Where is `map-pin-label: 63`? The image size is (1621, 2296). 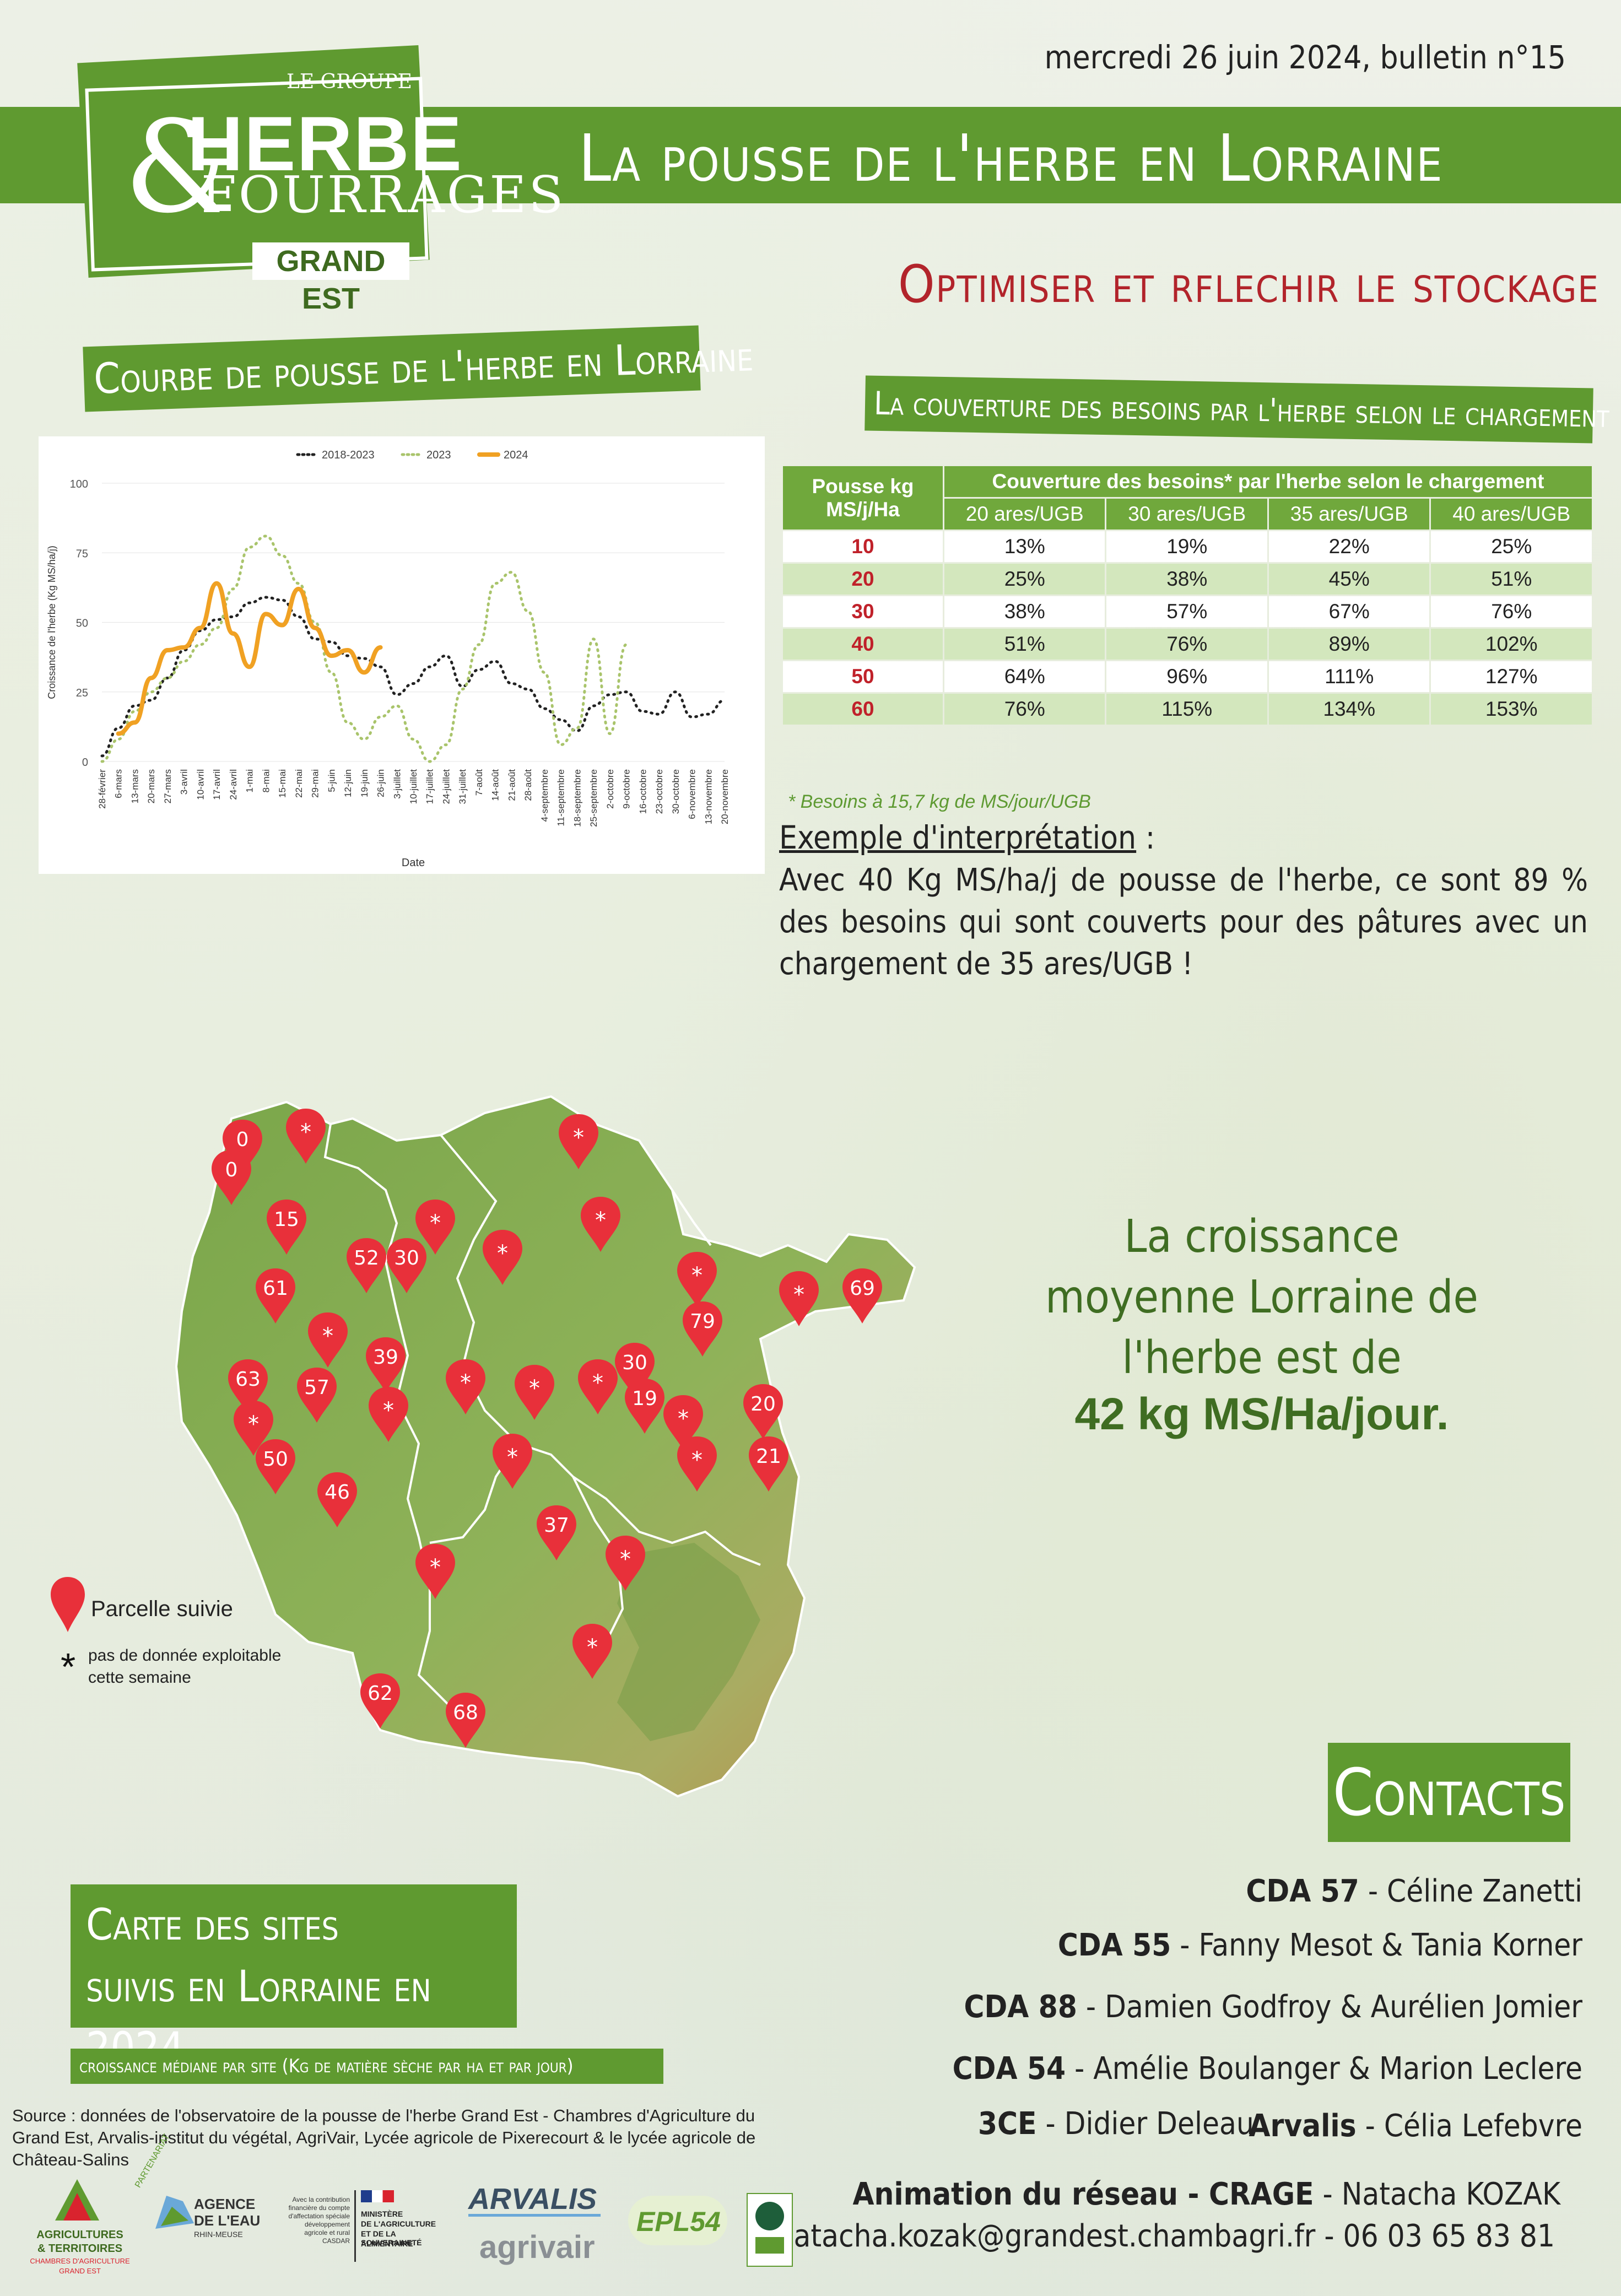
map-pin-label: 63 is located at coordinates (248, 1379).